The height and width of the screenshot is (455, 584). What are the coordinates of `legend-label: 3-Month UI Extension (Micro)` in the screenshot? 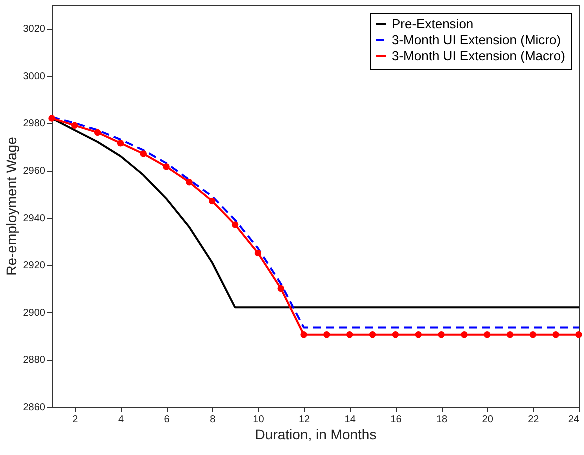 It's located at (477, 40).